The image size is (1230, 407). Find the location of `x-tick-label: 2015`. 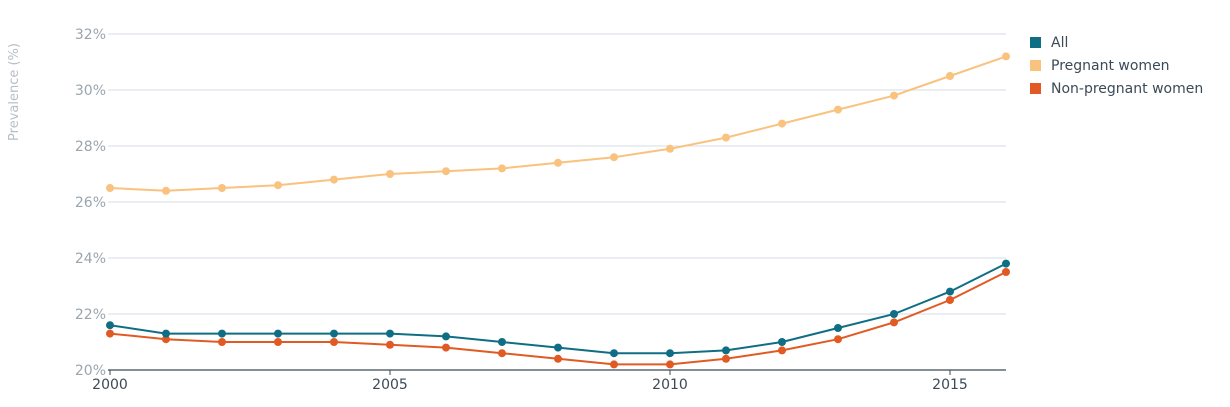

x-tick-label: 2015 is located at coordinates (950, 385).